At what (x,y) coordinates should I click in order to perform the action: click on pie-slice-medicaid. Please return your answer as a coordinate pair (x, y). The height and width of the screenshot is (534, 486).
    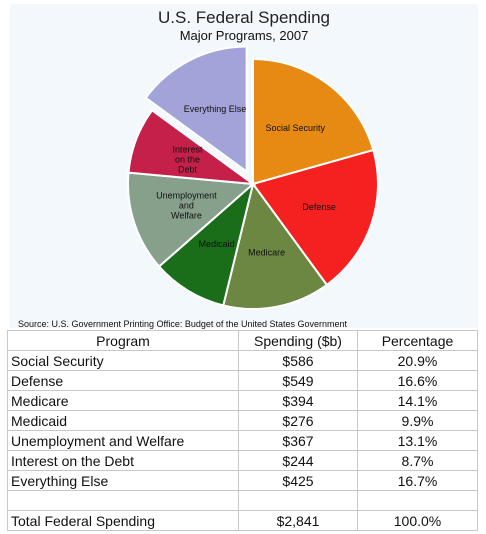
    Looking at the image, I should click on (206, 244).